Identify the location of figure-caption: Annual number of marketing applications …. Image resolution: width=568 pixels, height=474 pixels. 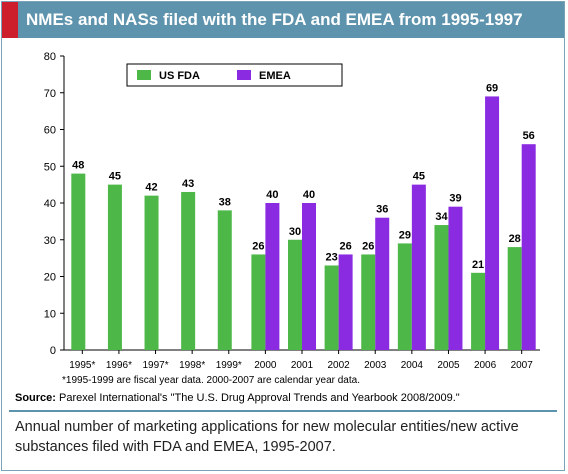
(267, 437).